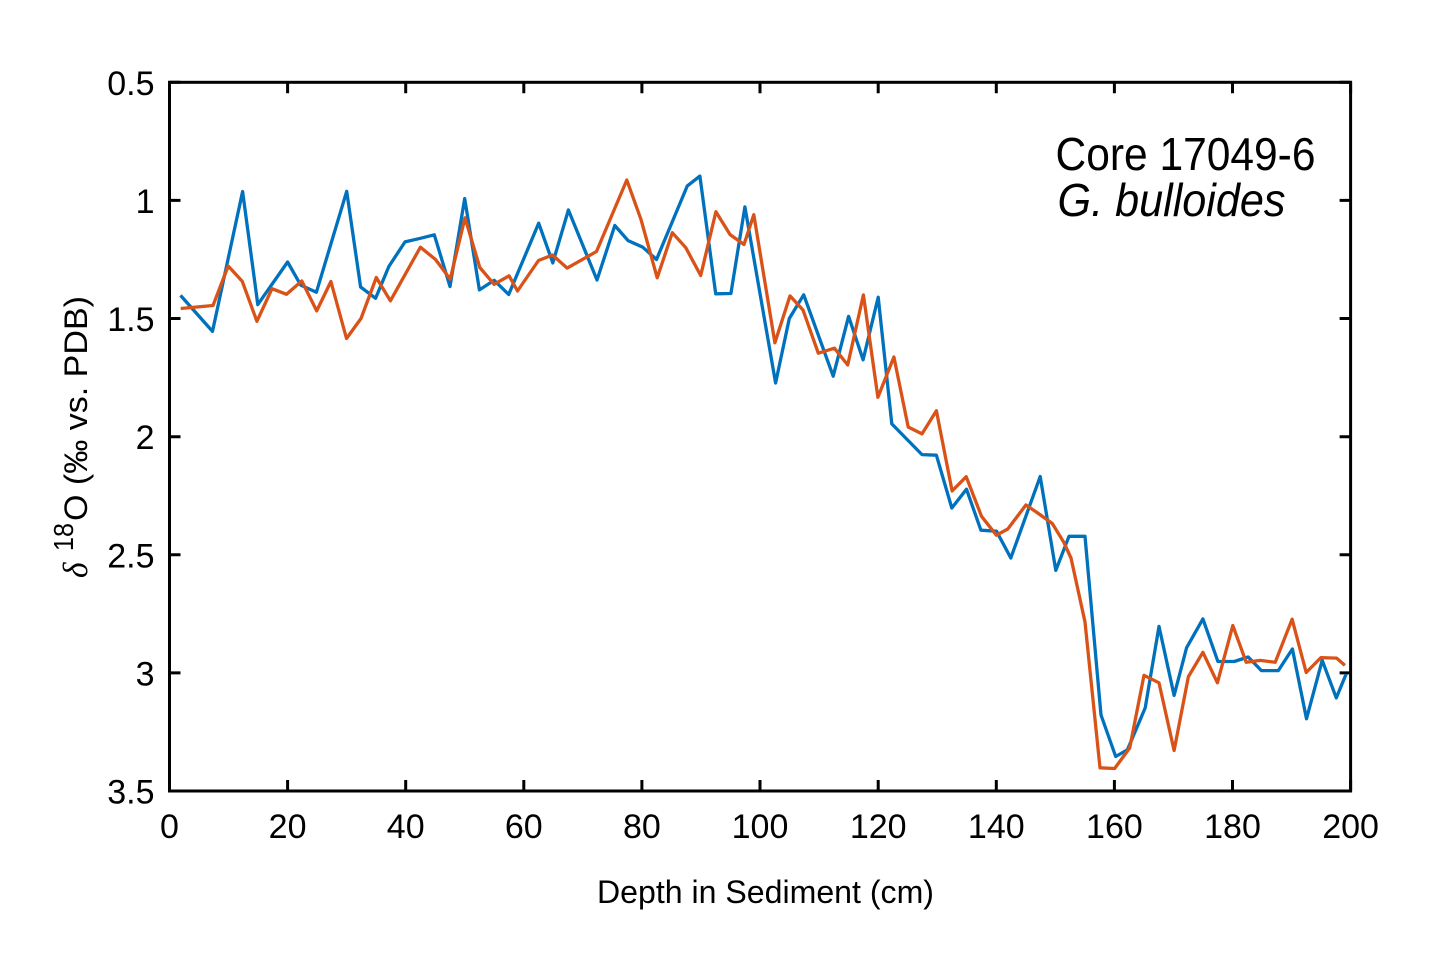 Image resolution: width=1435 pixels, height=962 pixels. What do you see at coordinates (145, 202) in the screenshot?
I see `svg-text: 1` at bounding box center [145, 202].